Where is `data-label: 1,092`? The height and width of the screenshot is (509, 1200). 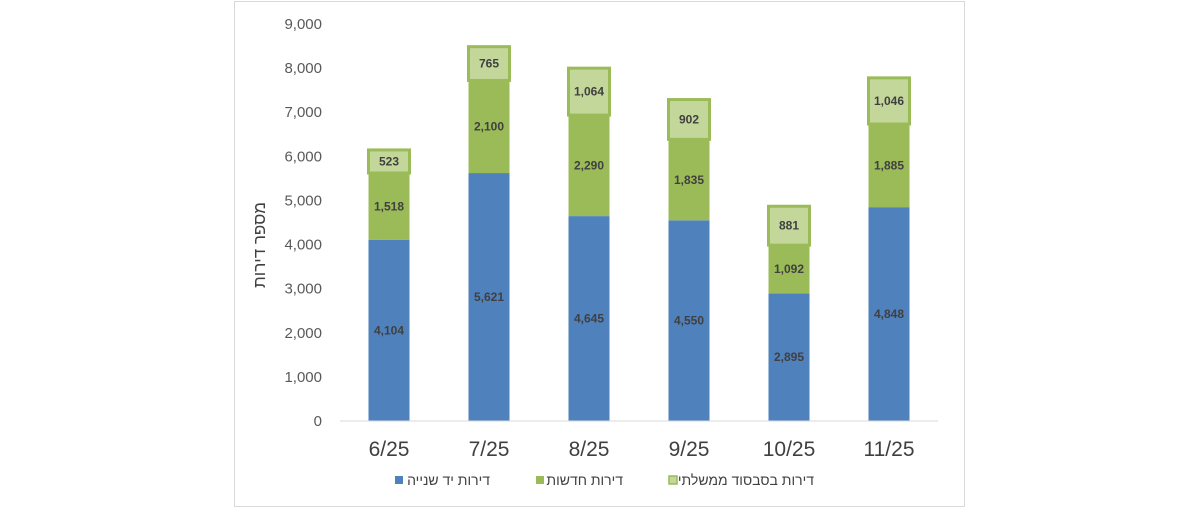
data-label: 1,092 is located at coordinates (789, 269).